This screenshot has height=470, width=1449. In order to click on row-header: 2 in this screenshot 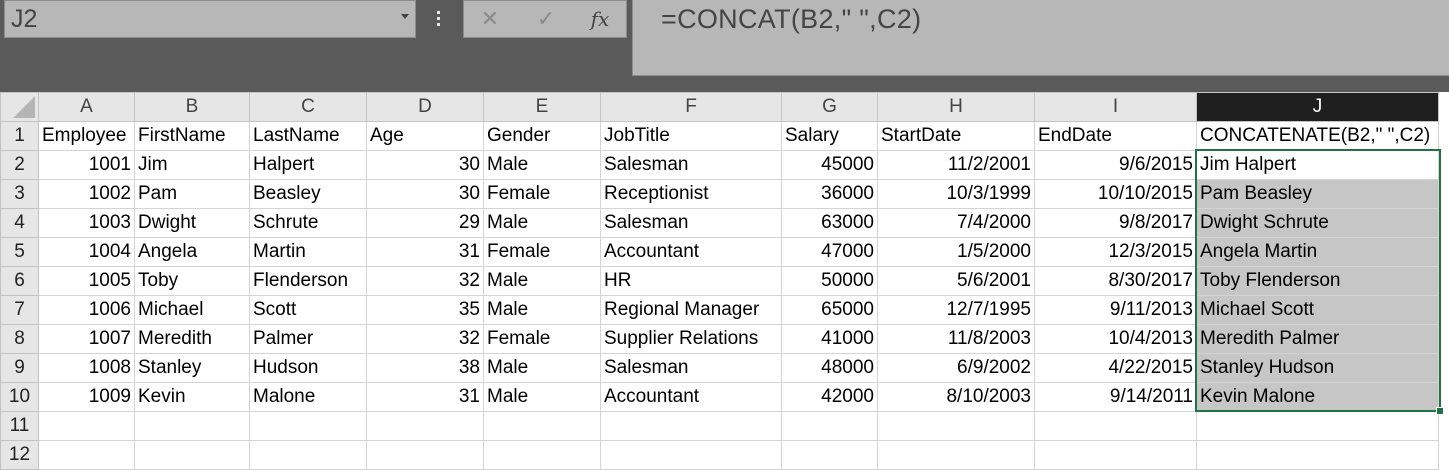, I will do `click(19, 165)`.